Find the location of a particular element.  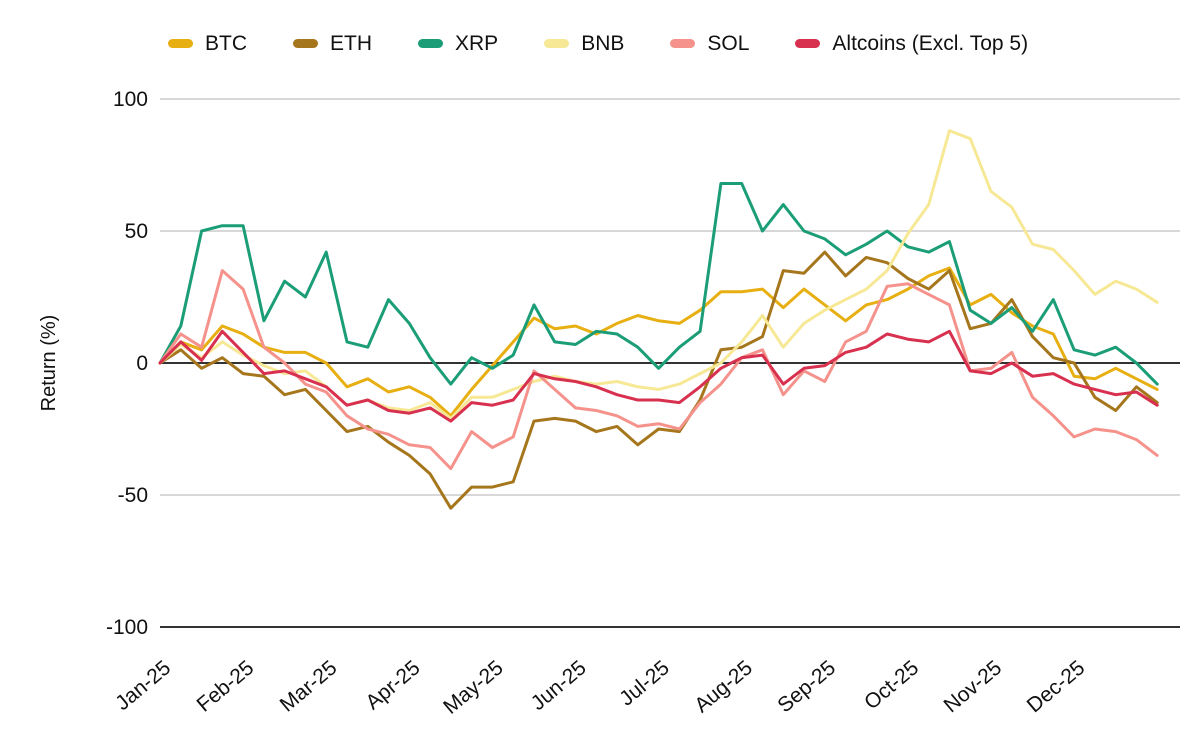

y-tick-label: 100 is located at coordinates (130, 99).